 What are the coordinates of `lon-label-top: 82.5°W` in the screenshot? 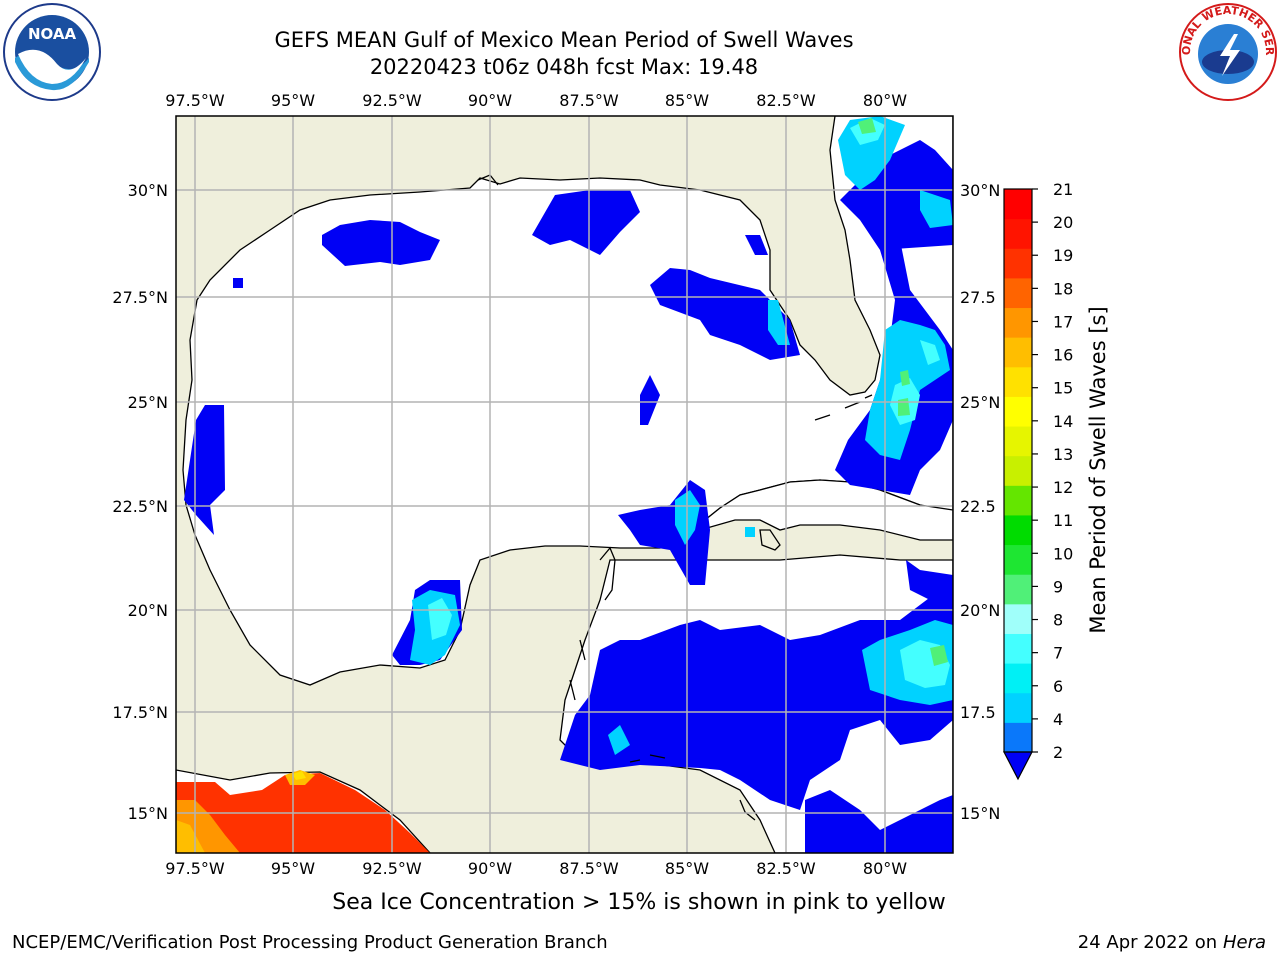 It's located at (786, 100).